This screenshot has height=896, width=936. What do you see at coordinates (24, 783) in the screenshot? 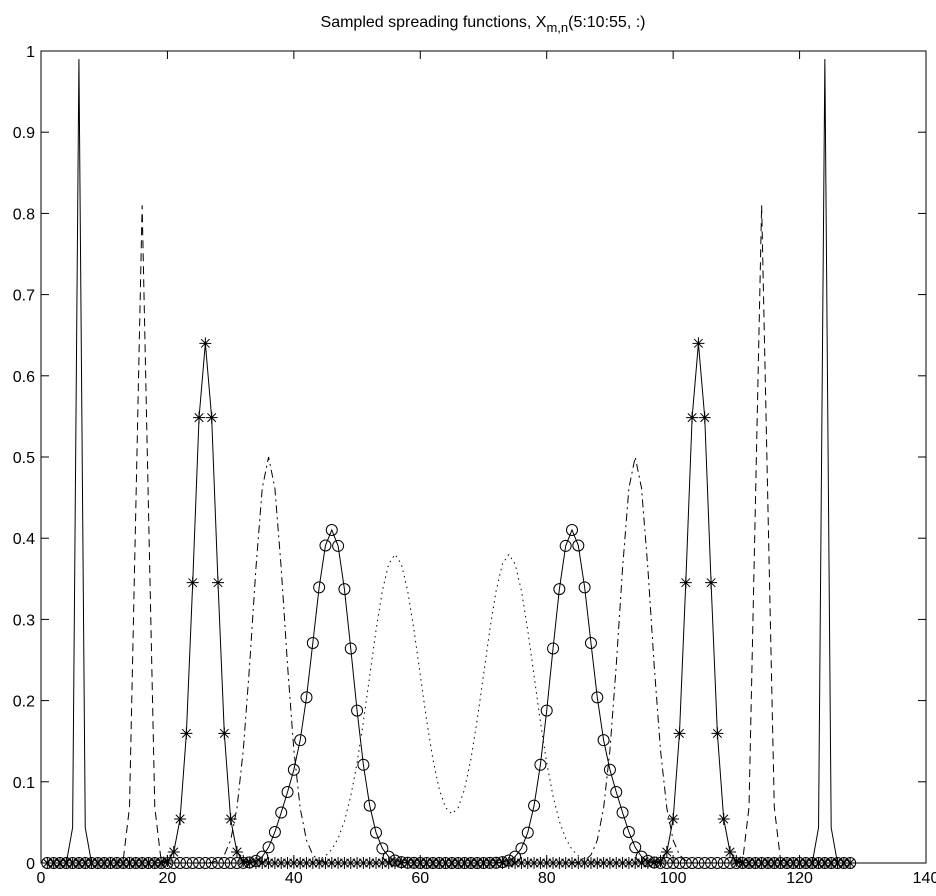
I see `y-tick-label: 0.1` at bounding box center [24, 783].